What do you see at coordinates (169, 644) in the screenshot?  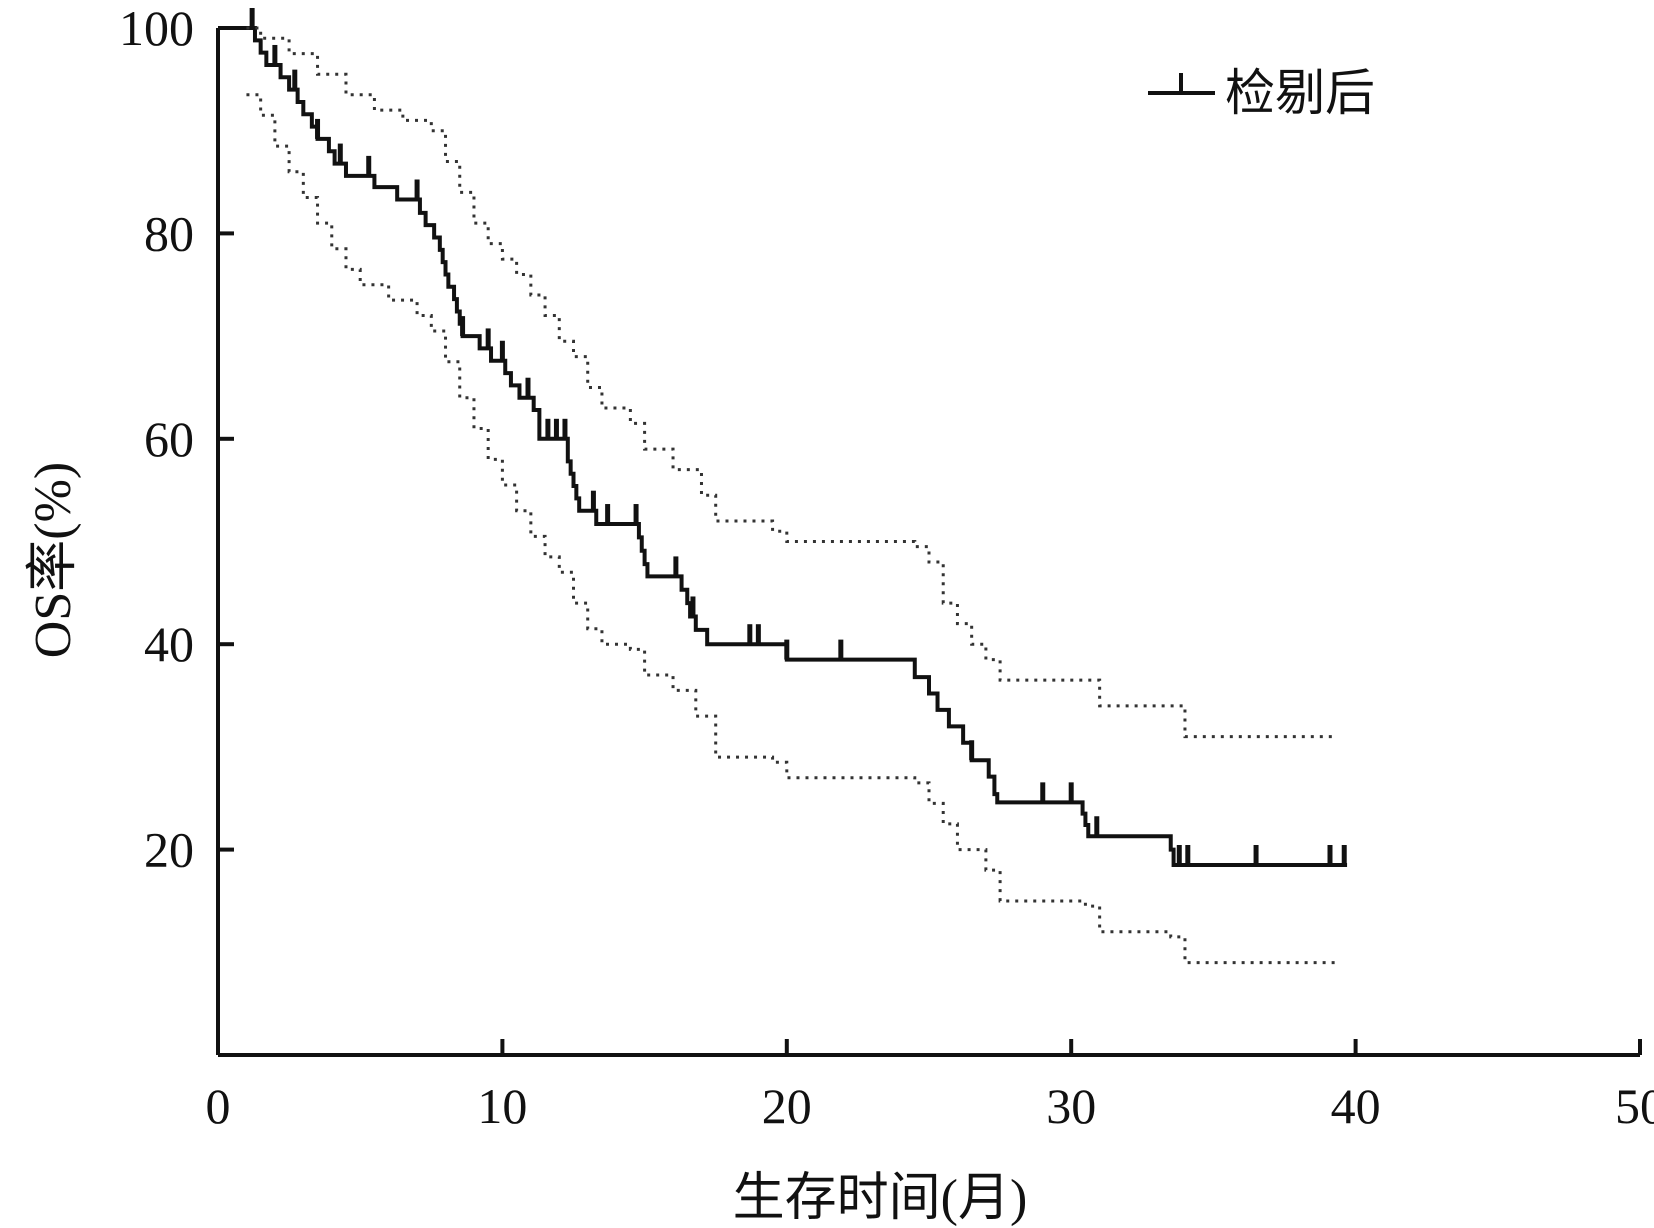 I see `y-tick-label: 40` at bounding box center [169, 644].